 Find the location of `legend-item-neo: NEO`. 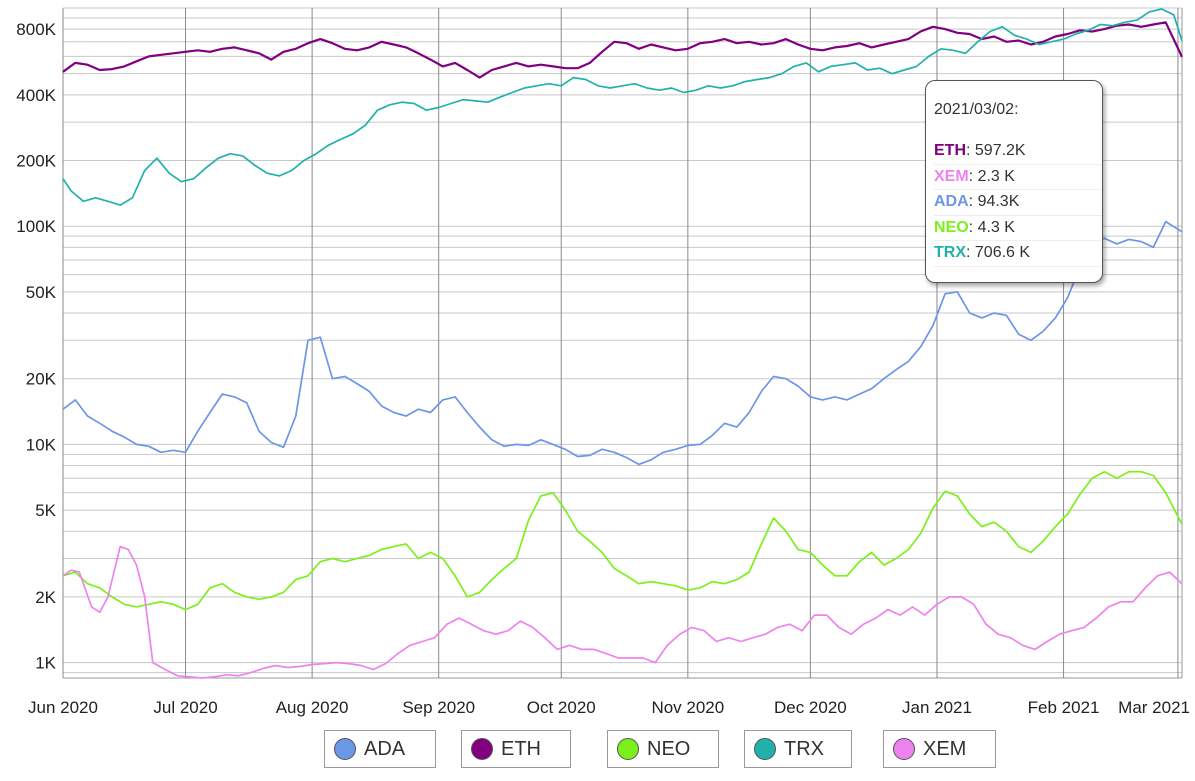

legend-item-neo: NEO is located at coordinates (663, 749).